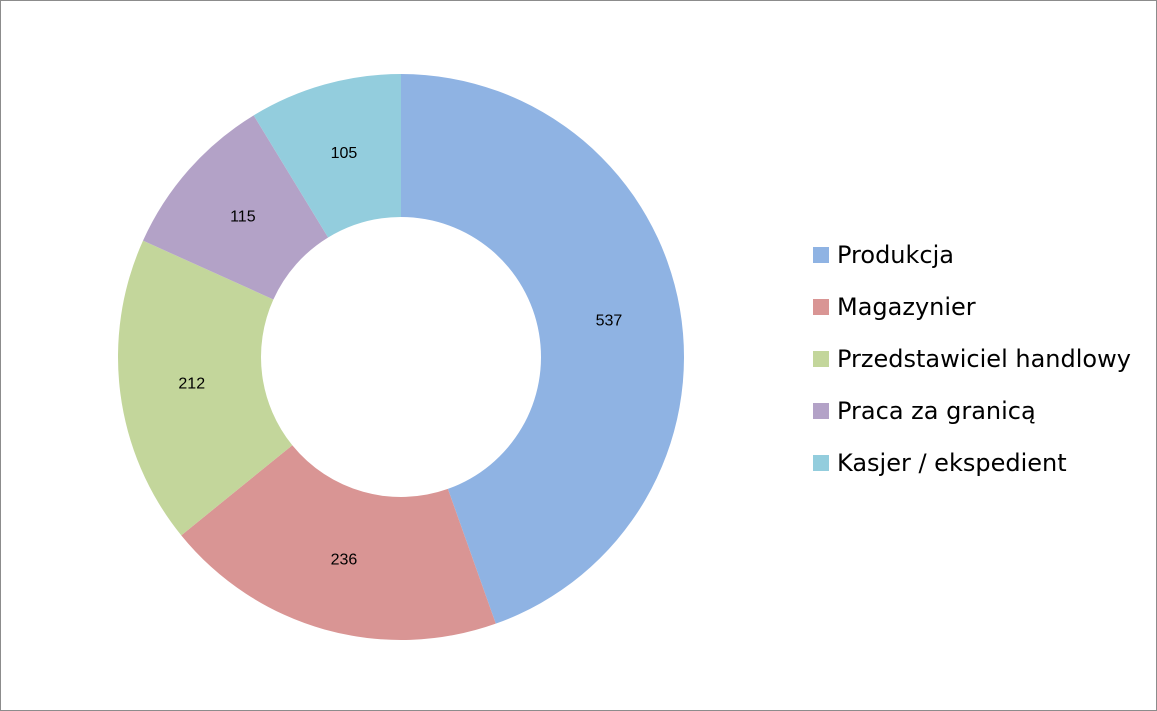  What do you see at coordinates (344, 559) in the screenshot?
I see `data-label-2: 236` at bounding box center [344, 559].